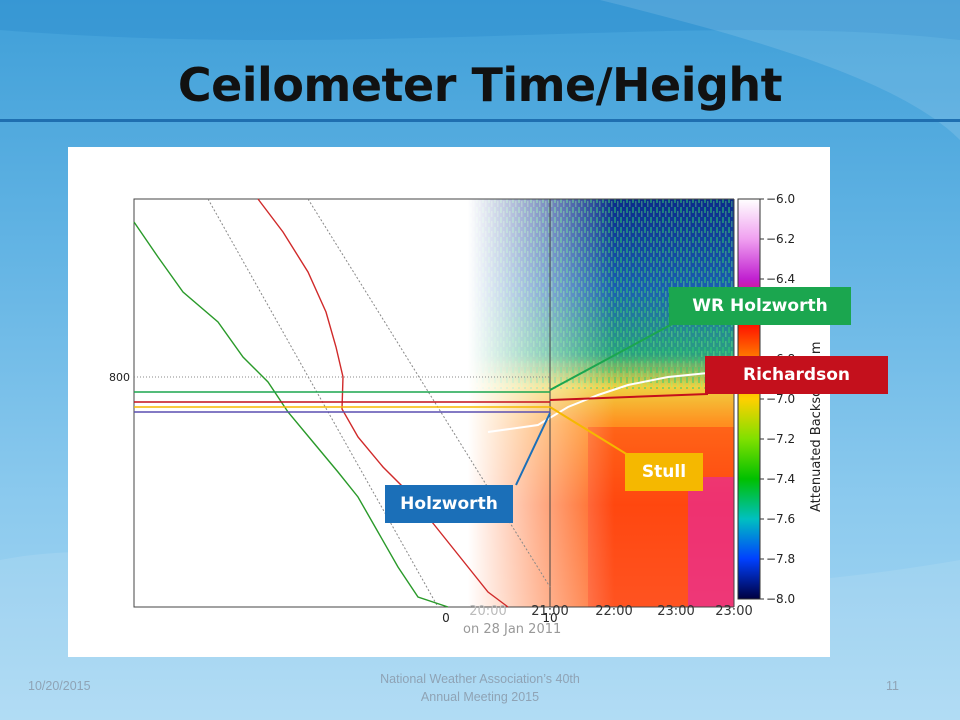 This screenshot has width=960, height=720. Describe the element at coordinates (613, 611) in the screenshot. I see `x-tick-time-3: 22:00` at that location.